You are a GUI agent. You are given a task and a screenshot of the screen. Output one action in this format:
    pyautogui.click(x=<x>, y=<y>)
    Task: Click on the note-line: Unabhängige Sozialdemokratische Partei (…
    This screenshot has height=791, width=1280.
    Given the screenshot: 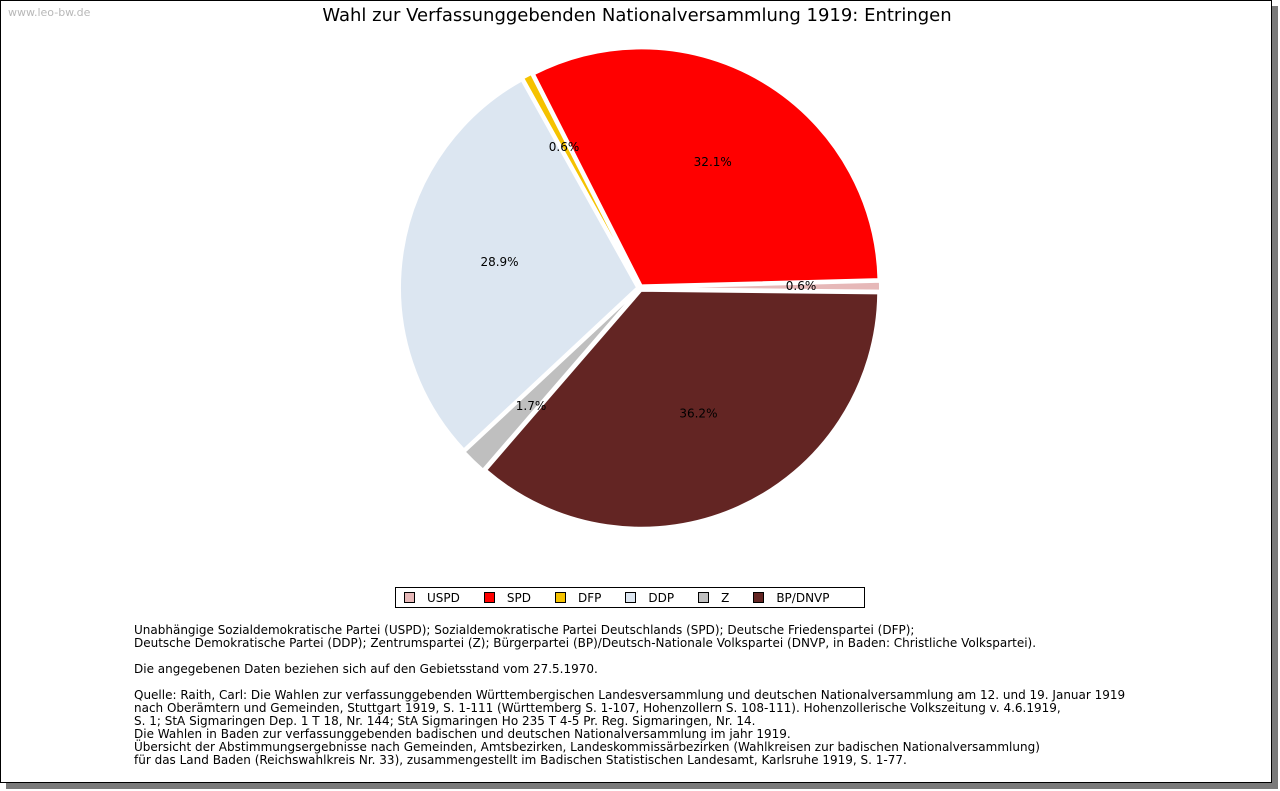 What is the action you would take?
    pyautogui.click(x=524, y=630)
    